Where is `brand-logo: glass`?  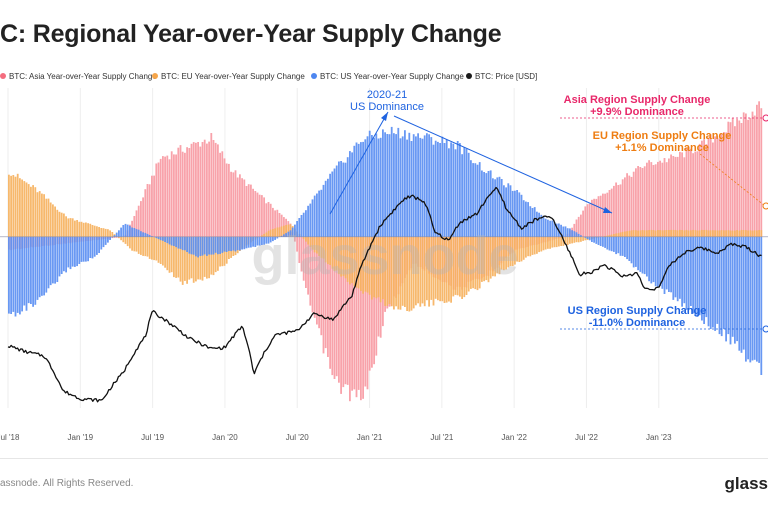
brand-logo: glass is located at coordinates (746, 483).